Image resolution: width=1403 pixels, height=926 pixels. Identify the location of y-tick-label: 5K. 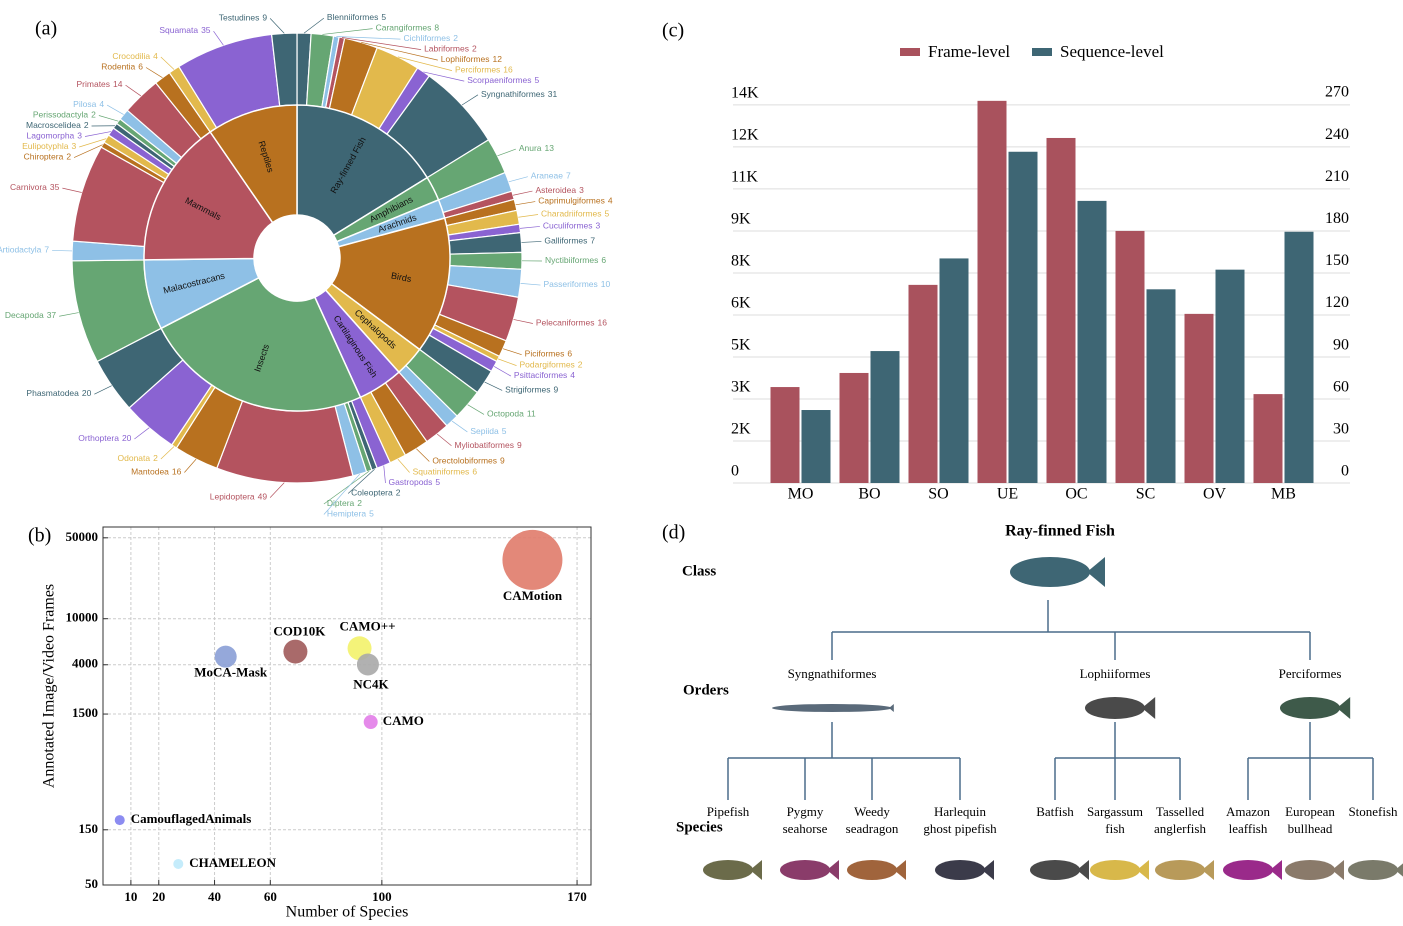
(741, 345).